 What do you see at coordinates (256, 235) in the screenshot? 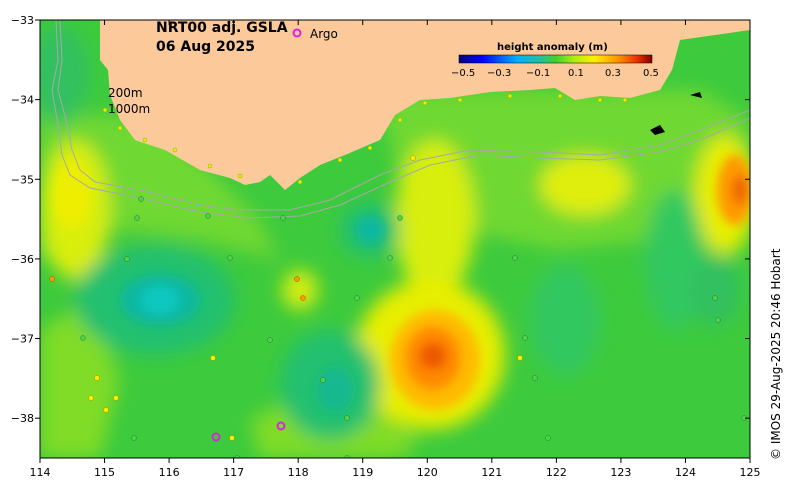
I see `argo-floats` at bounding box center [256, 235].